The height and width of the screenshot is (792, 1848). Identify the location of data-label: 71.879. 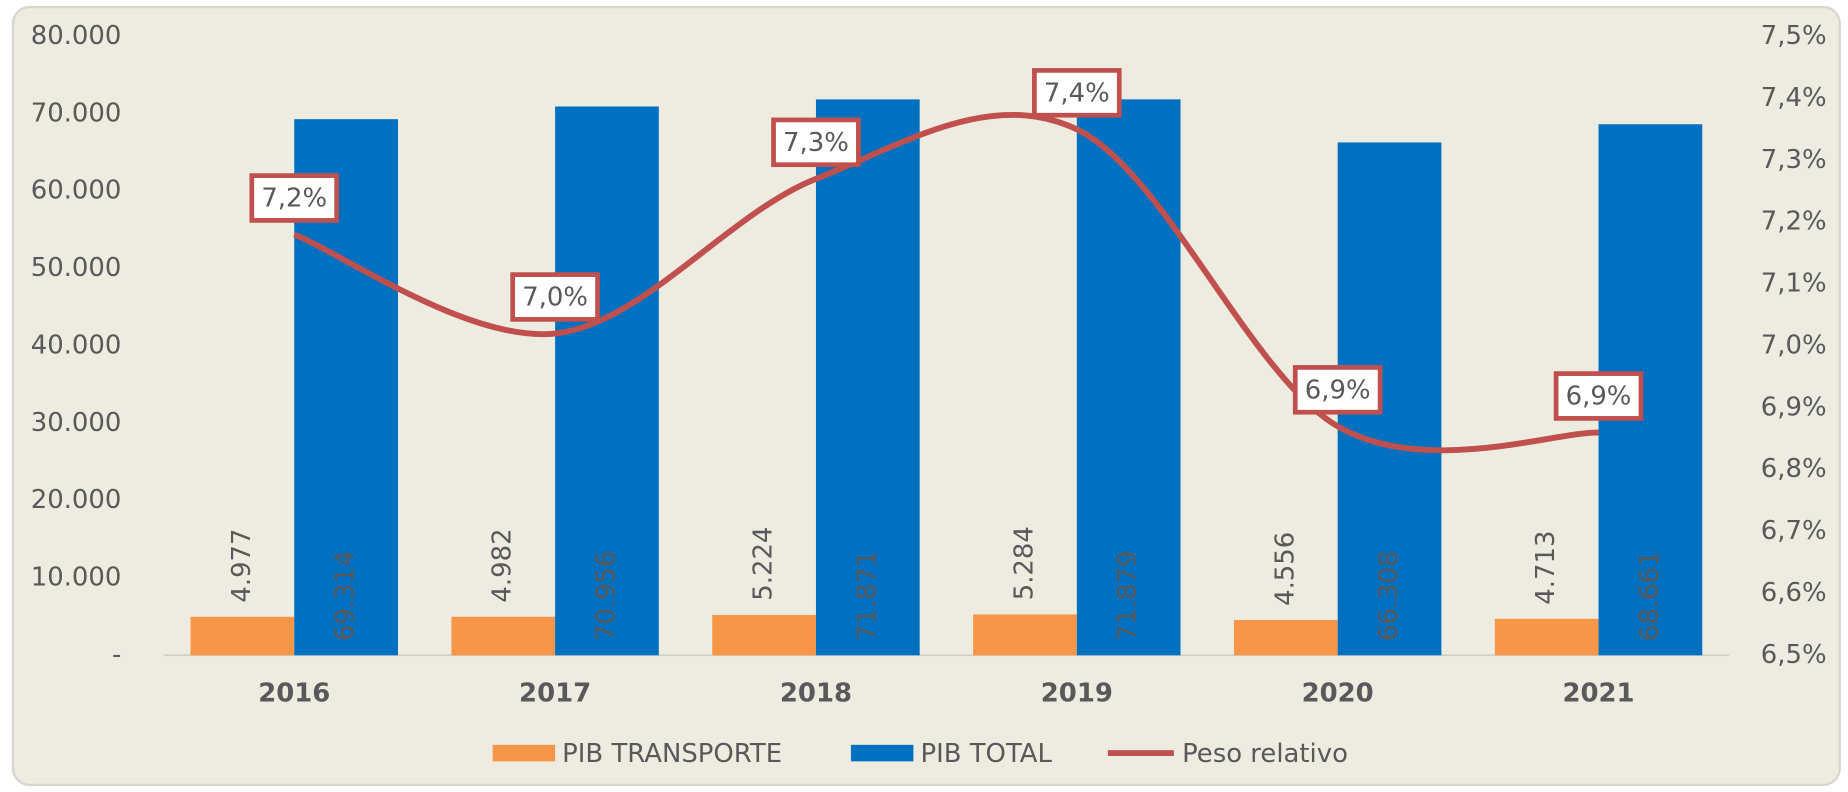
(1128, 595).